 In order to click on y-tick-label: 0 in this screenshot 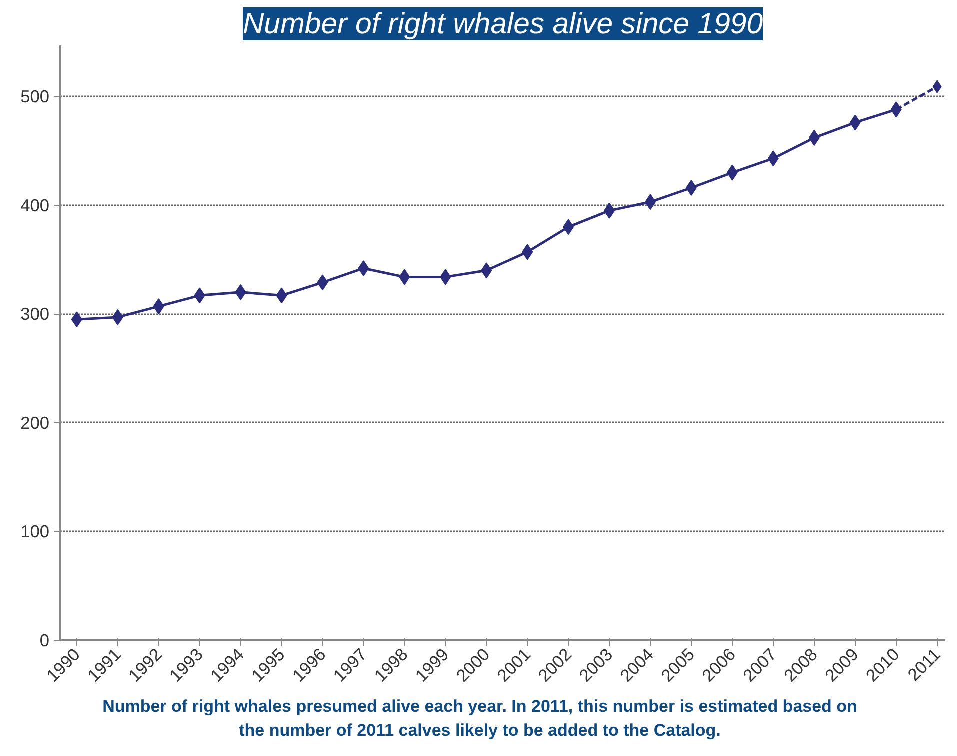, I will do `click(45, 640)`.